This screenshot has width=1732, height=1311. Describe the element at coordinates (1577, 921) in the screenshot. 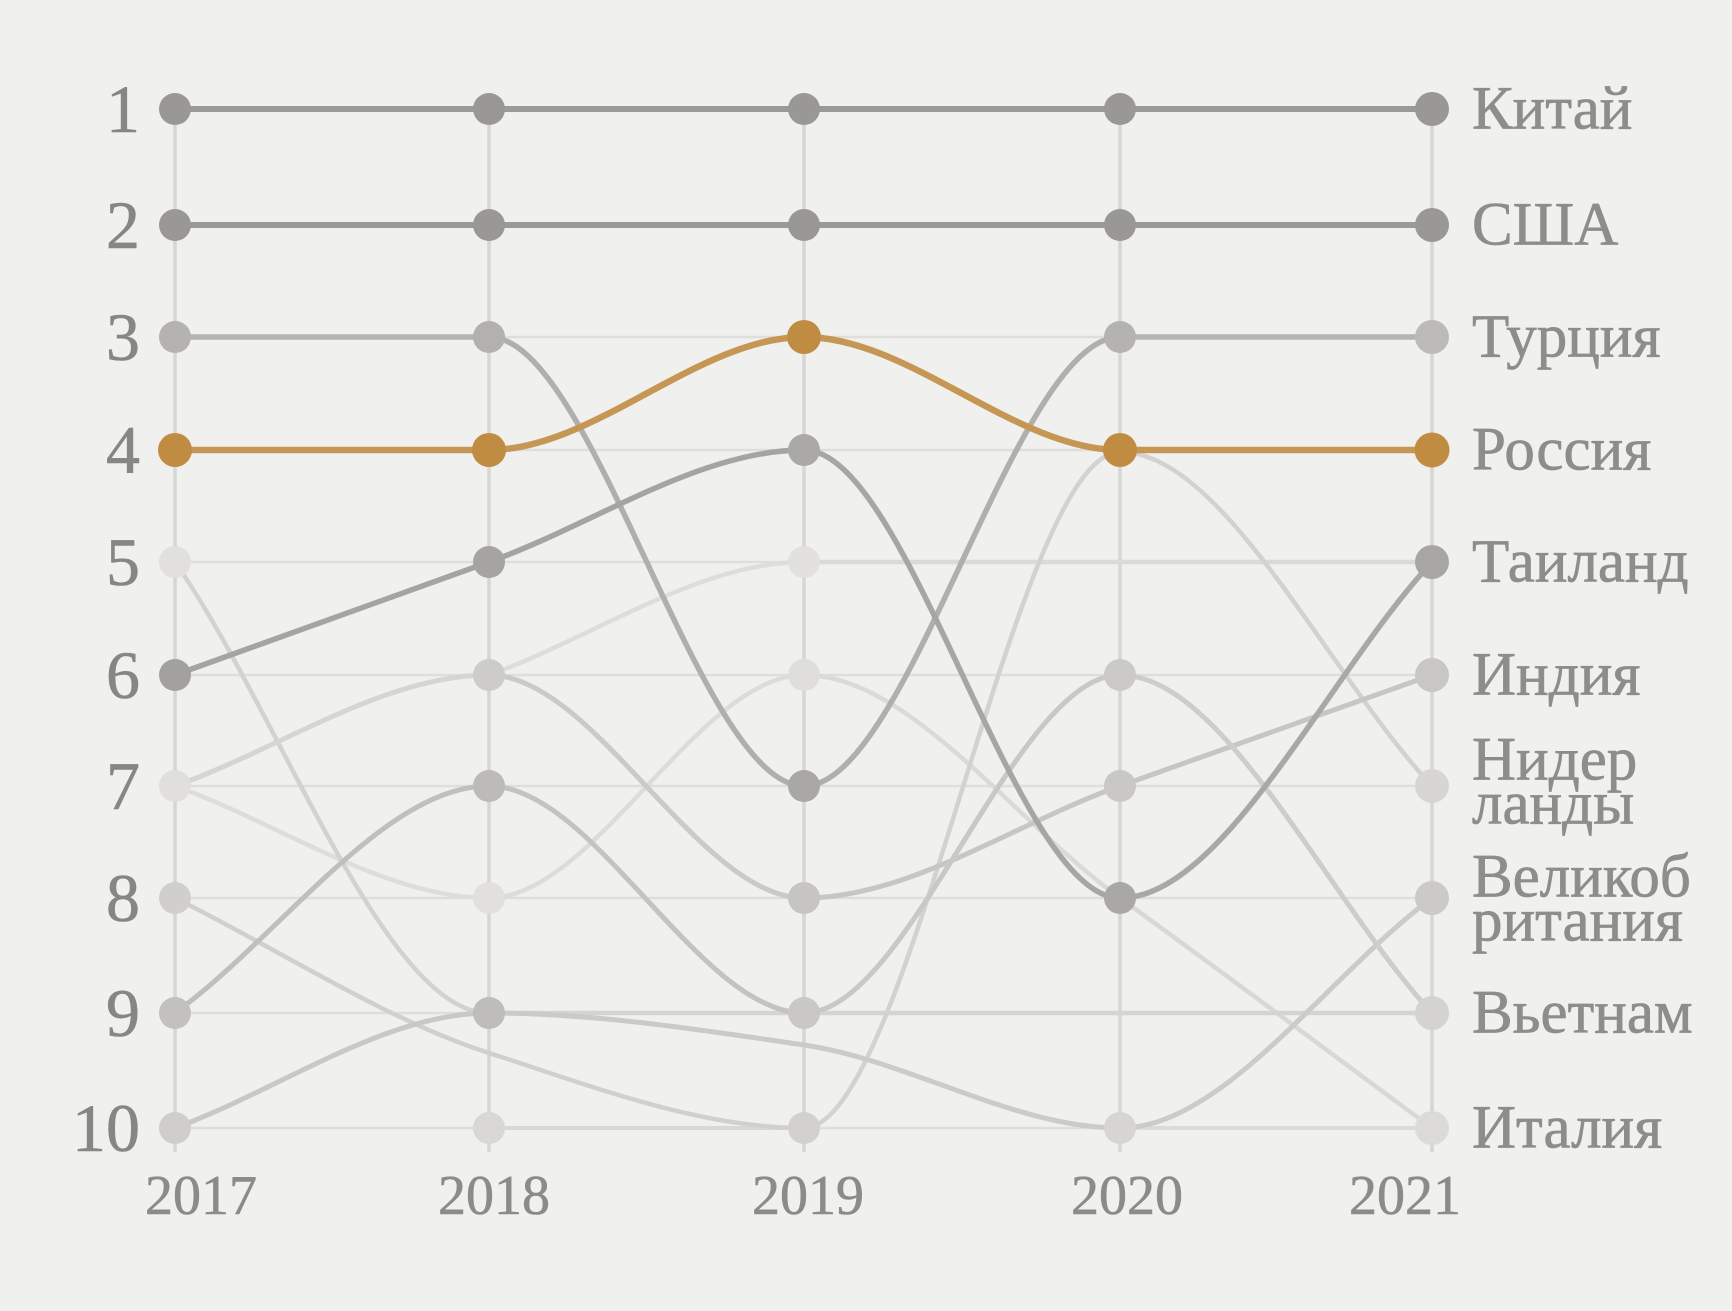

I see `svg-text: ритания` at that location.